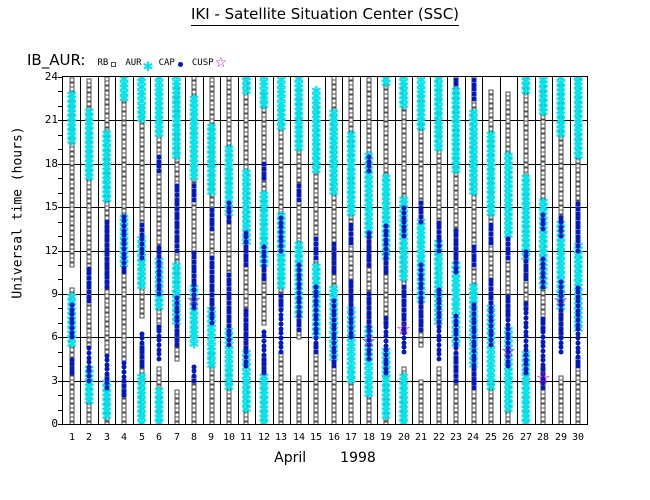 Image resolution: width=650 pixels, height=500 pixels. Describe the element at coordinates (369, 341) in the screenshot. I see `marker-cusp: ☆` at that location.